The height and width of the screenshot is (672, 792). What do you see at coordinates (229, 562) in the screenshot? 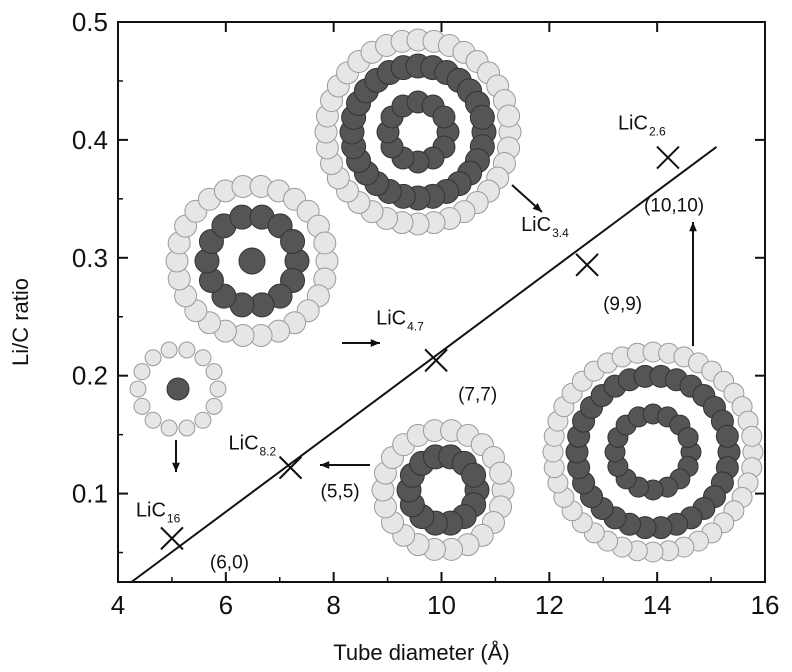
I see `tube-index-label: (6,0)` at bounding box center [229, 562].